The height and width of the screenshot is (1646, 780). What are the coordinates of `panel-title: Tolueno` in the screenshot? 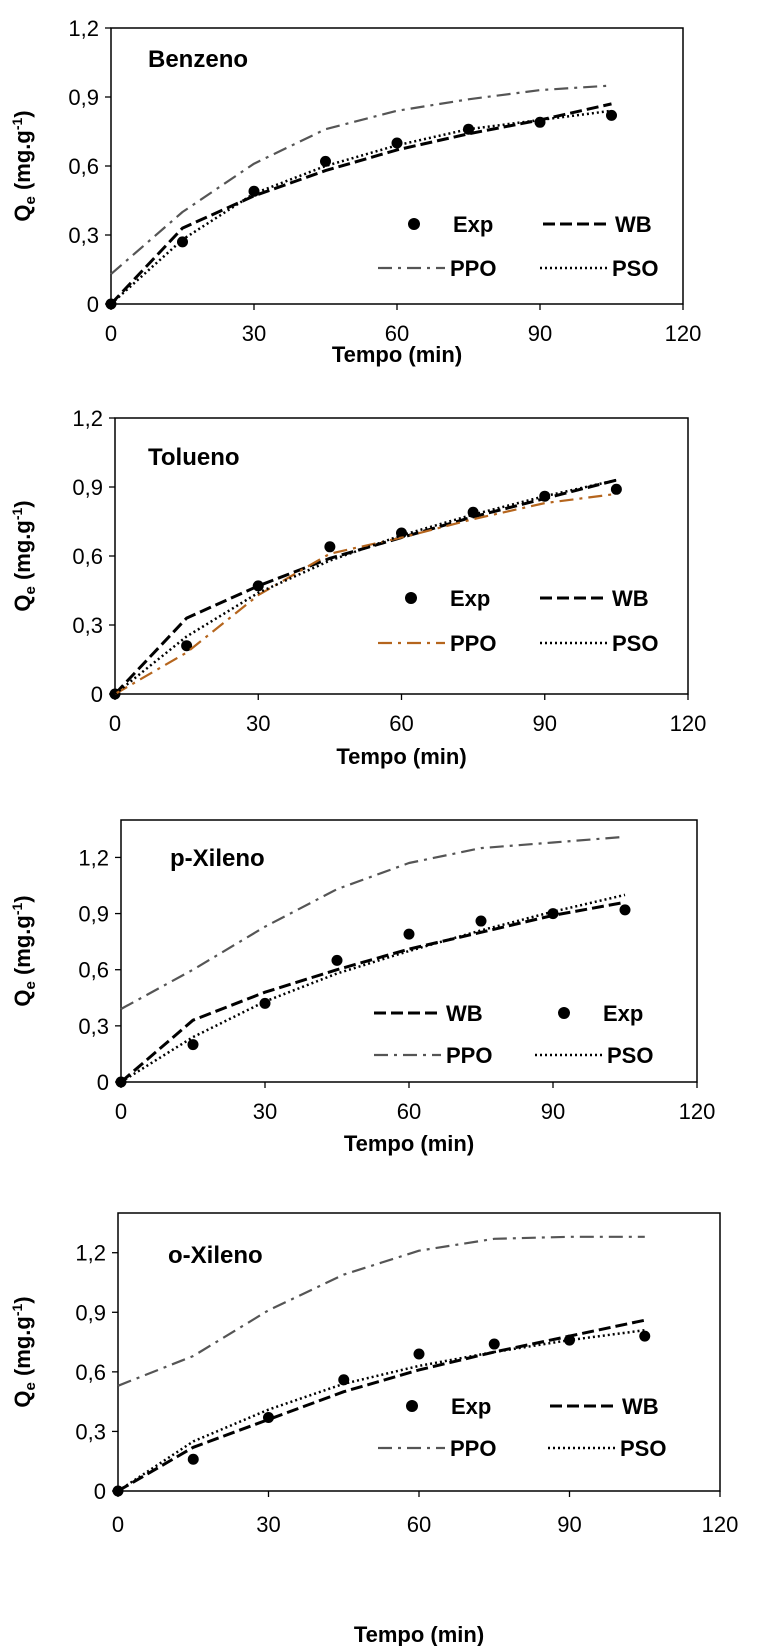 It's located at (194, 457).